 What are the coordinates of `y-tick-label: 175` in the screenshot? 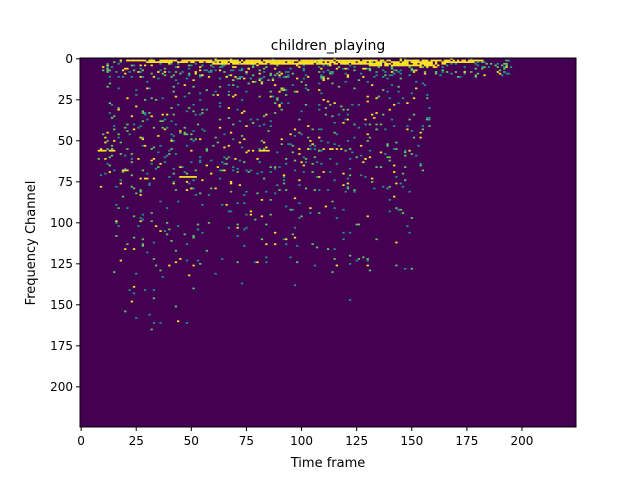 It's located at (61, 346).